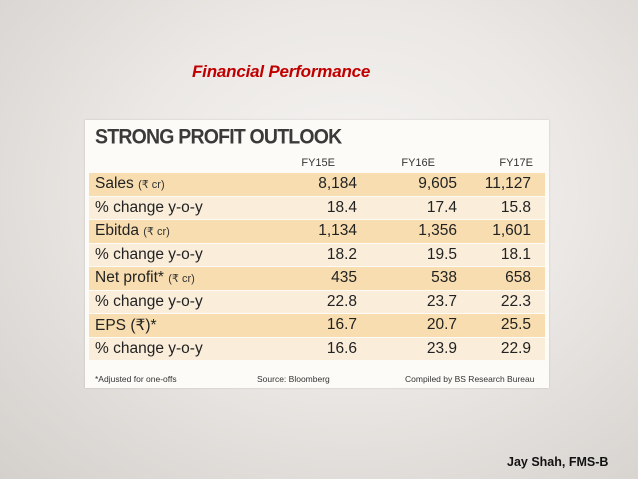  I want to click on table-row: Net profit* (₹ cr) 435 538 658, so click(317, 279).